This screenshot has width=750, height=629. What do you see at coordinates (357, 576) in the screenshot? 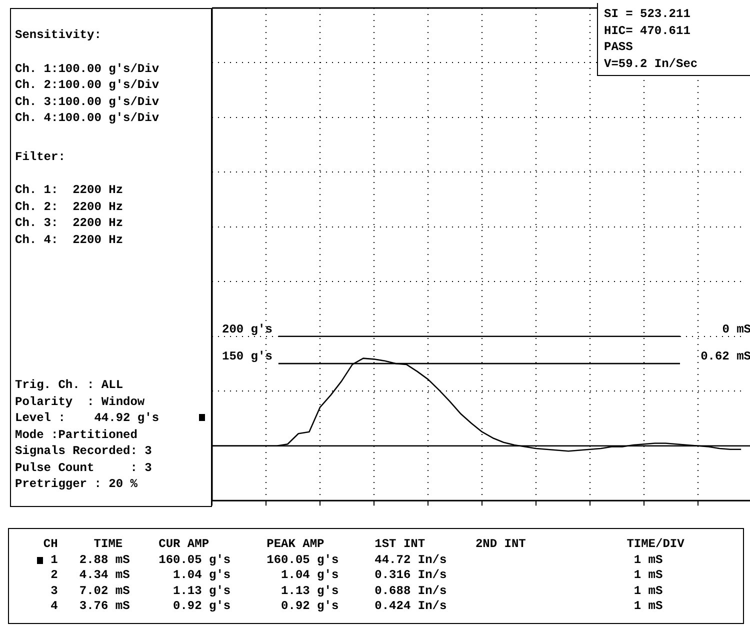
I see `text: 2 4.34 mS 1.04 g's 1.04 g's 0.316 In/s 1 mS` at bounding box center [357, 576].